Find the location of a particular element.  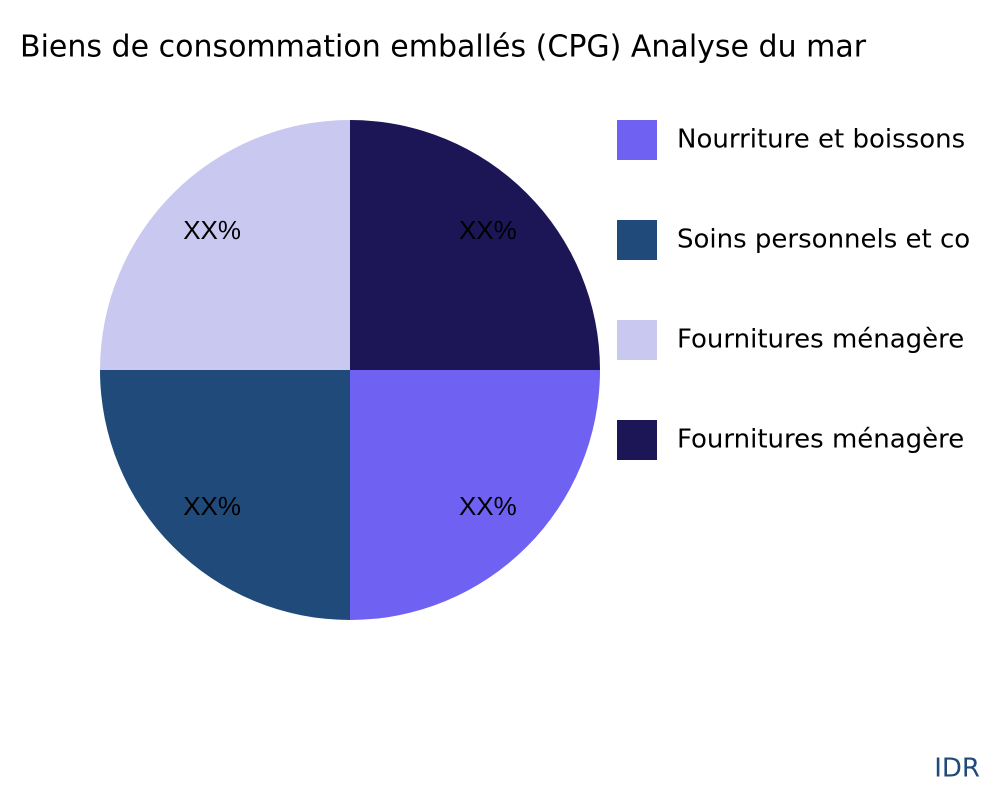

legend-label: Nourriture et boissons is located at coordinates (821, 140).